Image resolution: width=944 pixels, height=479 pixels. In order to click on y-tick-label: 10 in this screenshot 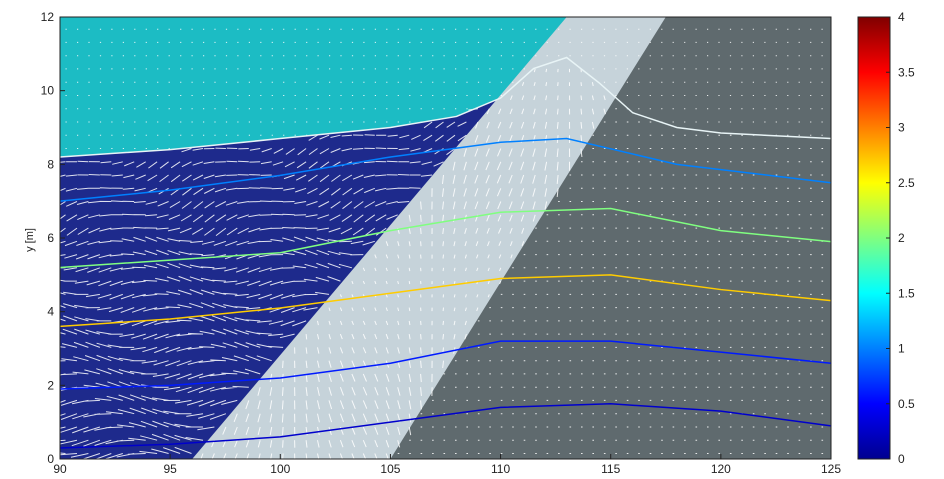, I will do `click(48, 91)`.